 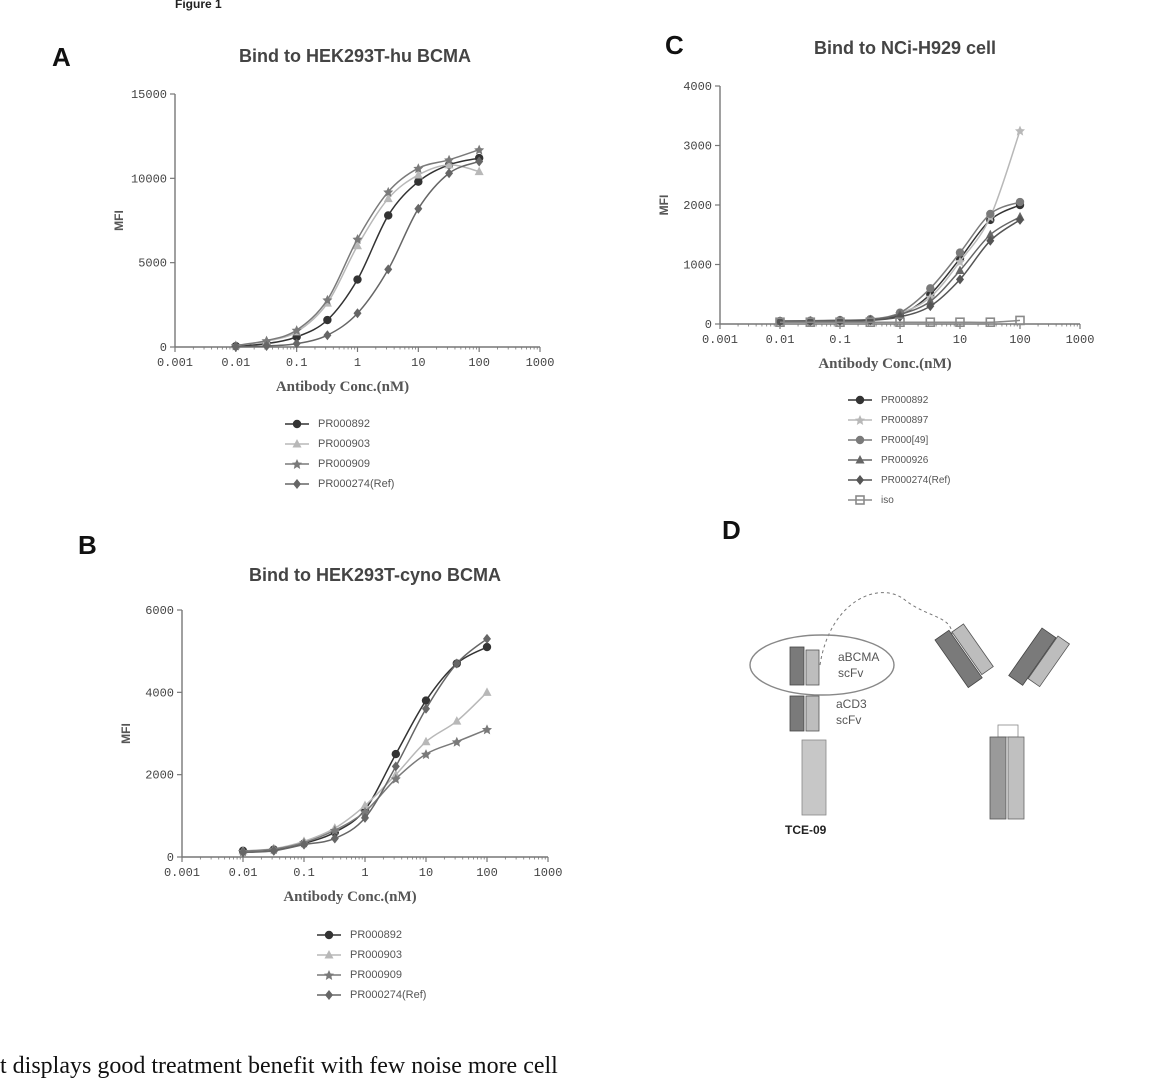 What do you see at coordinates (848, 720) in the screenshot?
I see `label-acd3-scfv: scFv` at bounding box center [848, 720].